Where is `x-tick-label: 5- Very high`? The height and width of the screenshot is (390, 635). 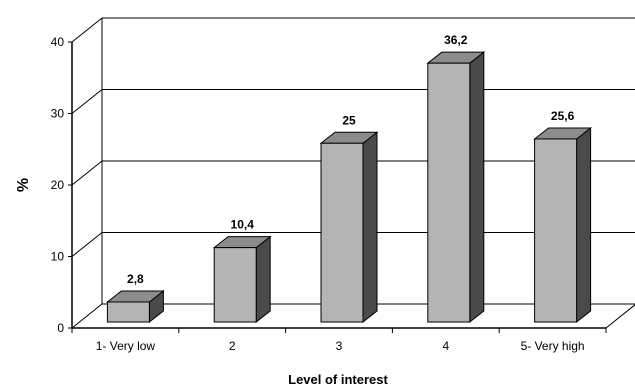
x-tick-label: 5- Very high is located at coordinates (553, 346).